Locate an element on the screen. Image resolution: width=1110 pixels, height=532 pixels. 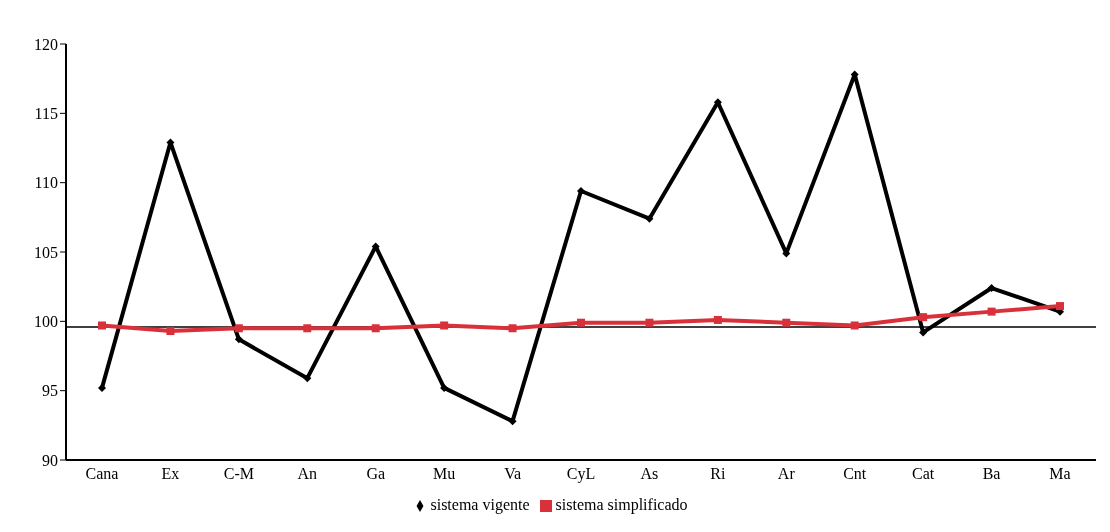
x-tick-label: Ar is located at coordinates (786, 474).